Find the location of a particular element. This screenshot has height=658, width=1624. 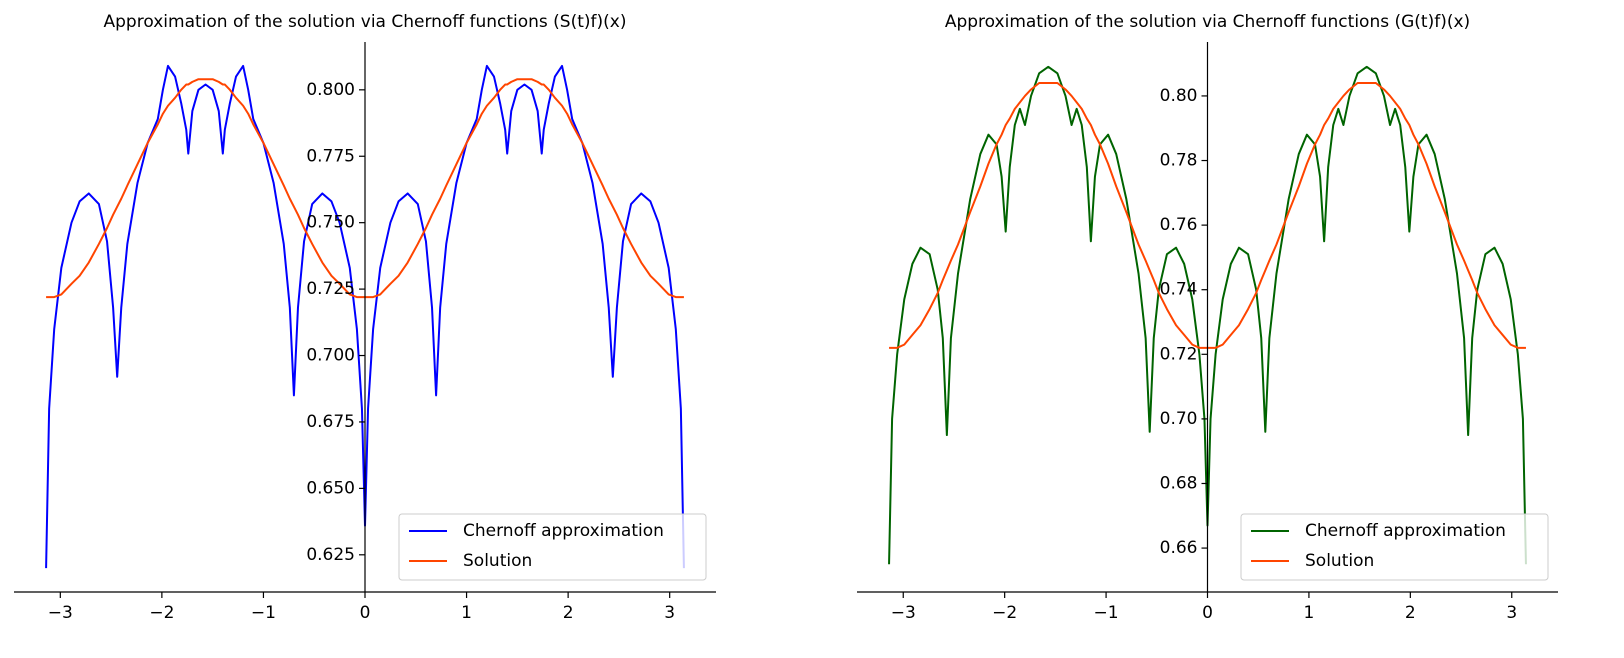

y-tick-label: 0.700 is located at coordinates (330, 356).